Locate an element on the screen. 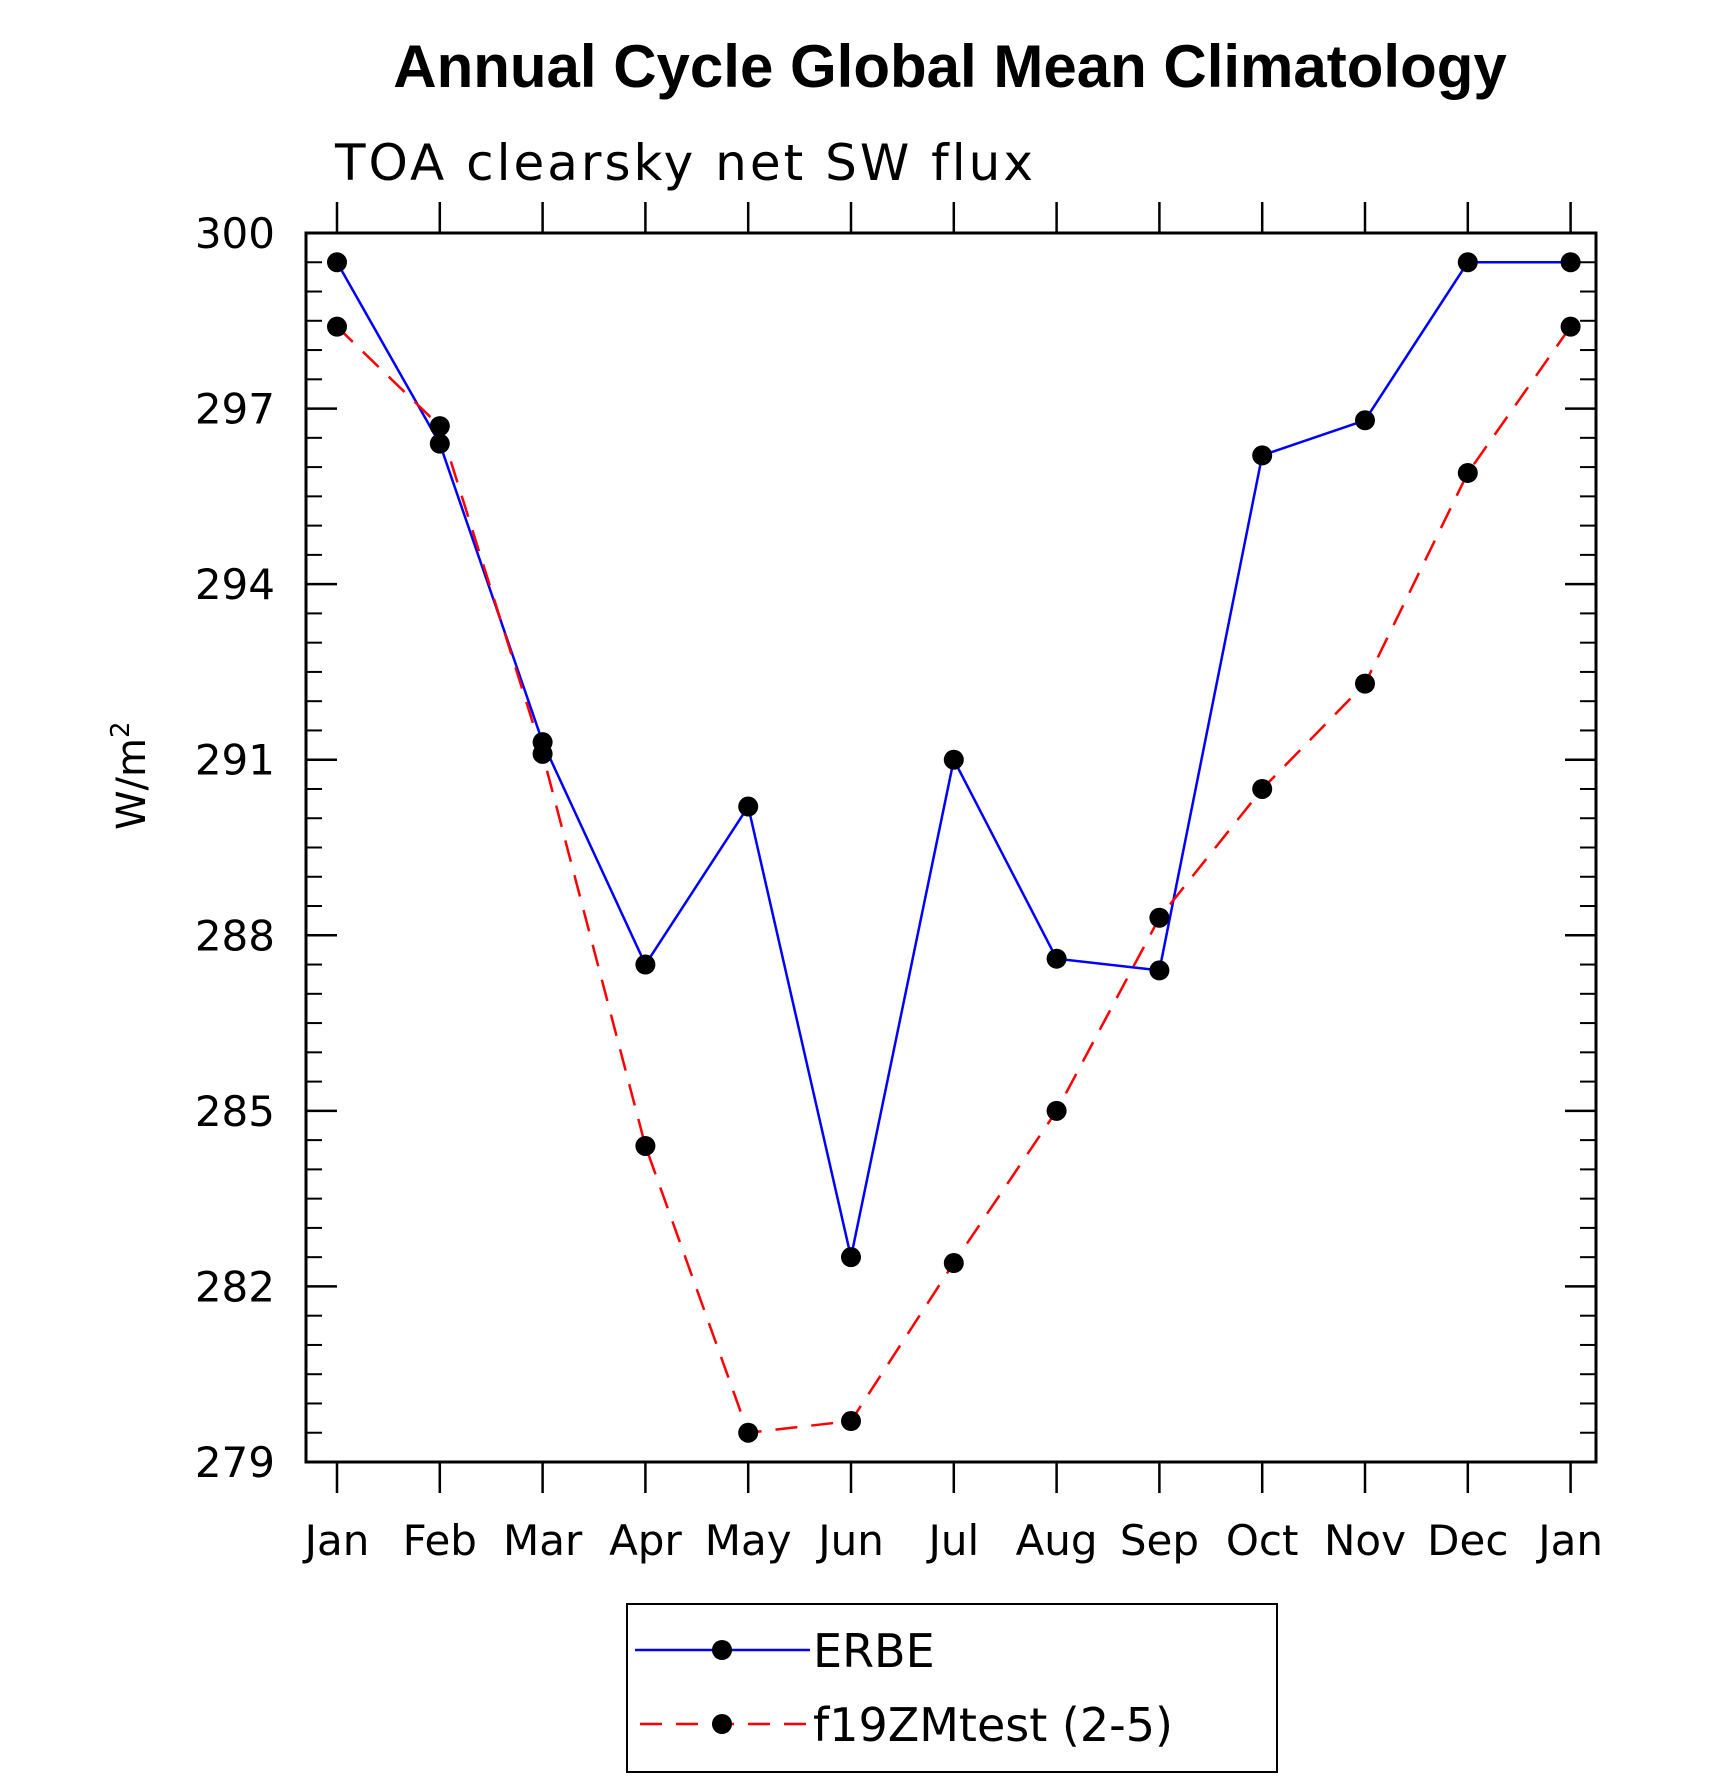  y-tick-labels: 279 282 285 288 291 294 297 300 is located at coordinates (235, 848).